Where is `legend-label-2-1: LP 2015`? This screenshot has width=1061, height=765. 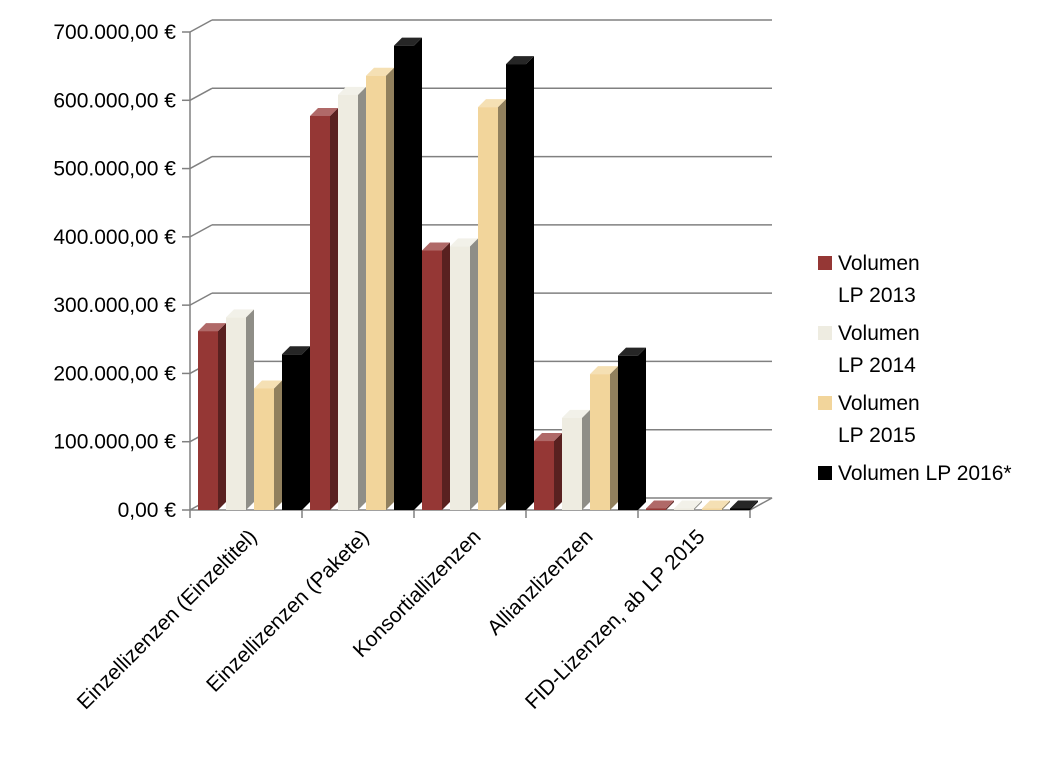
legend-label-2-1: LP 2015 is located at coordinates (877, 435).